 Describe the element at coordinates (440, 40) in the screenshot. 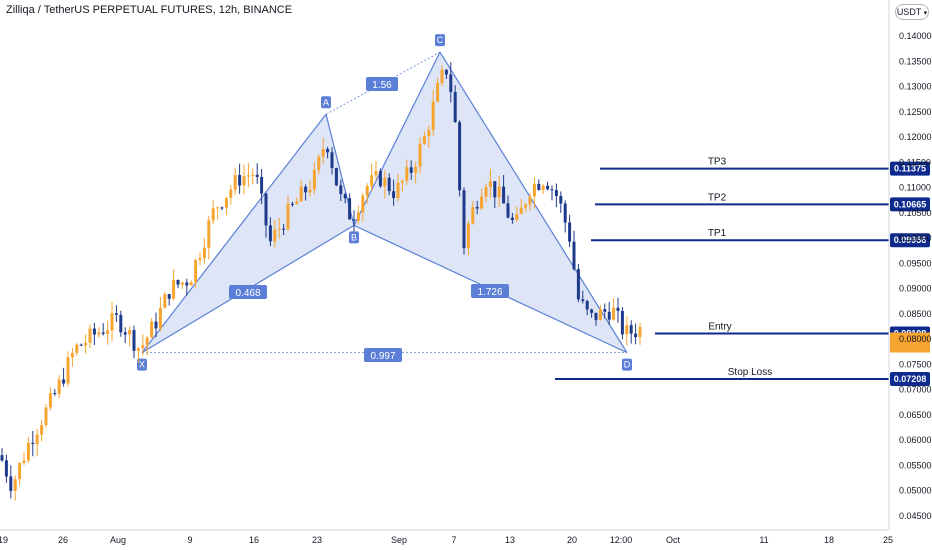

I see `point-marker-c` at that location.